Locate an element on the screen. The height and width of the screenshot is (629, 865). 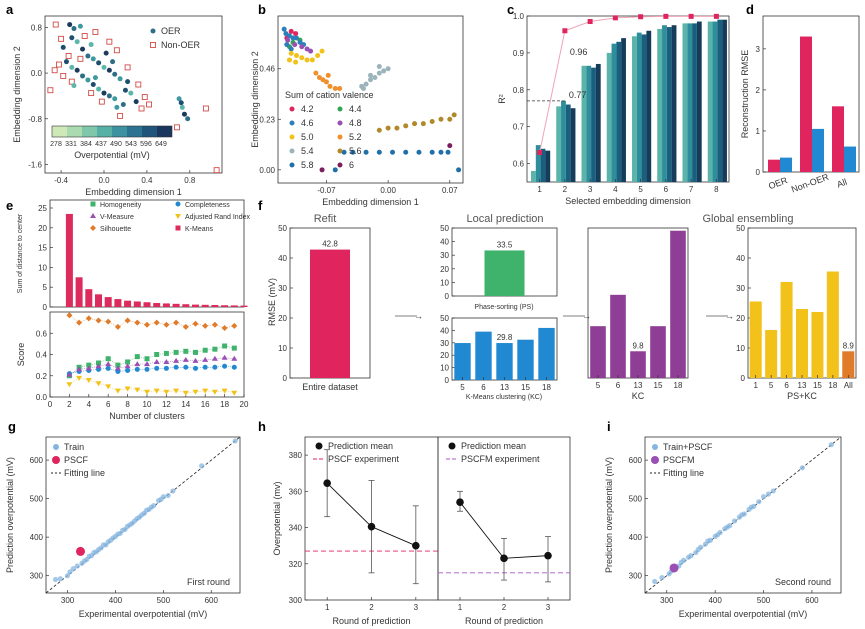
legend-valence-label: 5.8 is located at coordinates (307, 165).